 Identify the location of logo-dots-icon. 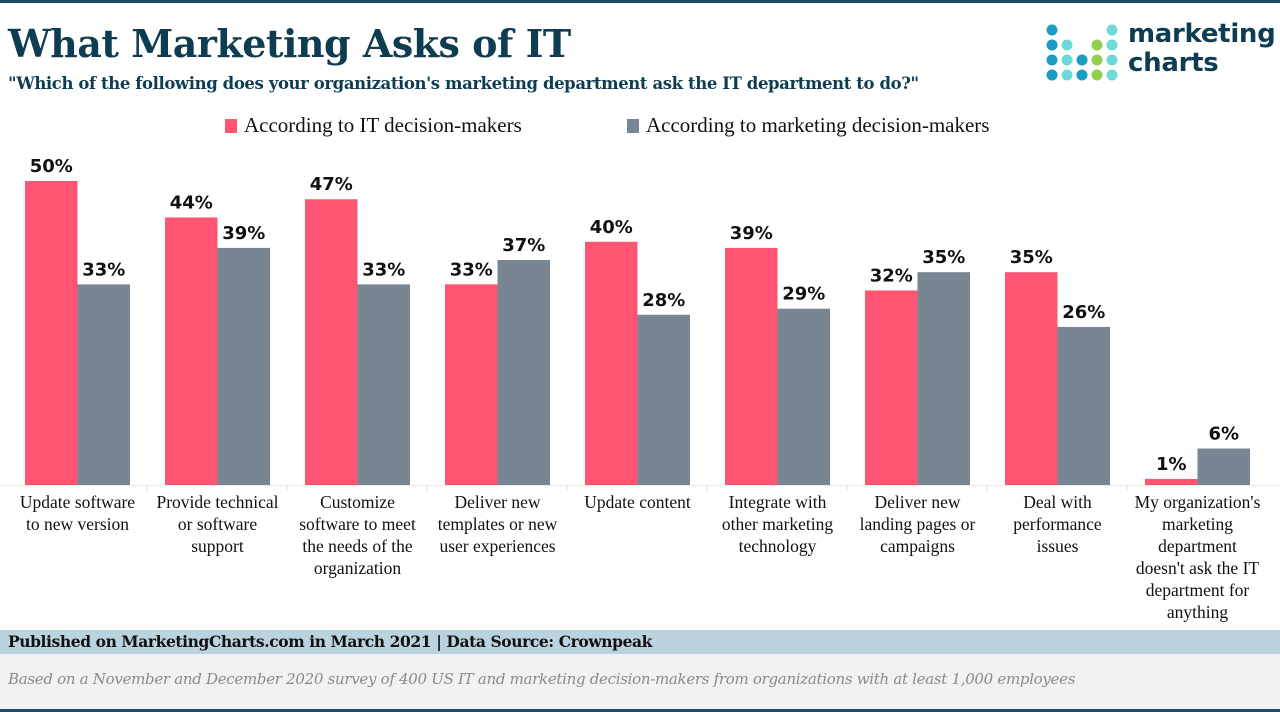
(1082, 52).